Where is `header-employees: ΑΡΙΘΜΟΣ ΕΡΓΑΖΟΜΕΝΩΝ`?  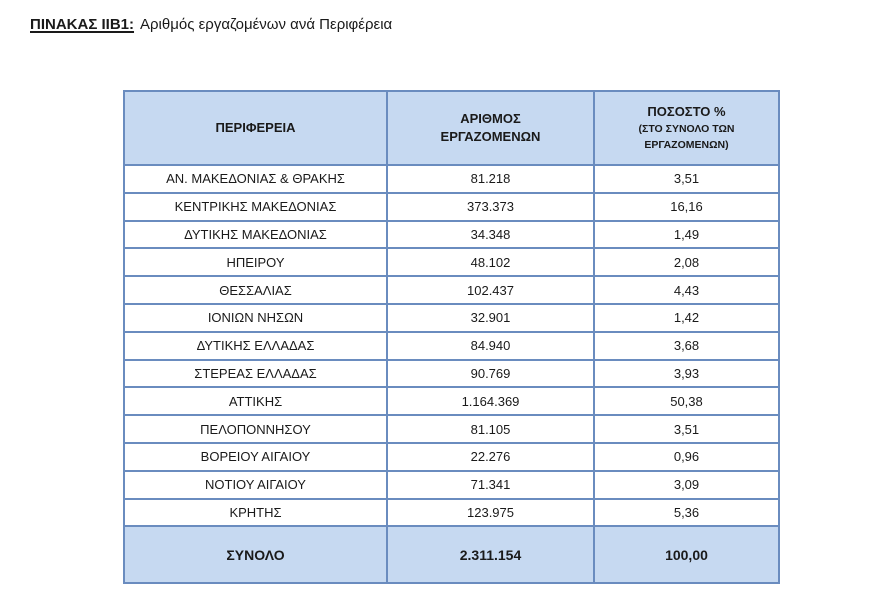
header-employees: ΑΡΙΘΜΟΣ ΕΡΓΑΖΟΜΕΝΩΝ is located at coordinates (490, 128).